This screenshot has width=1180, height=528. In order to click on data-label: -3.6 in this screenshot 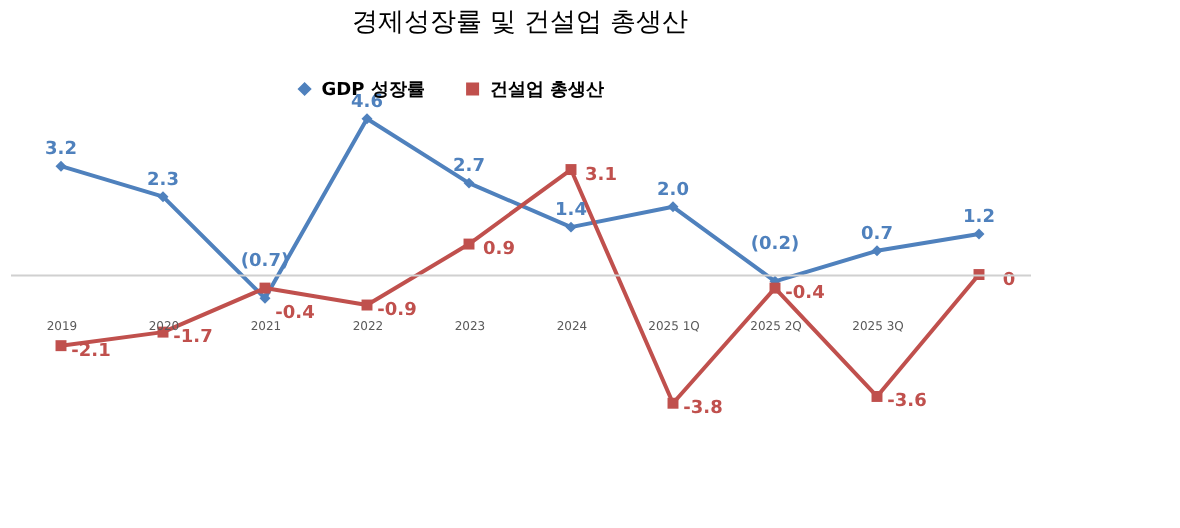, I will do `click(907, 402)`.